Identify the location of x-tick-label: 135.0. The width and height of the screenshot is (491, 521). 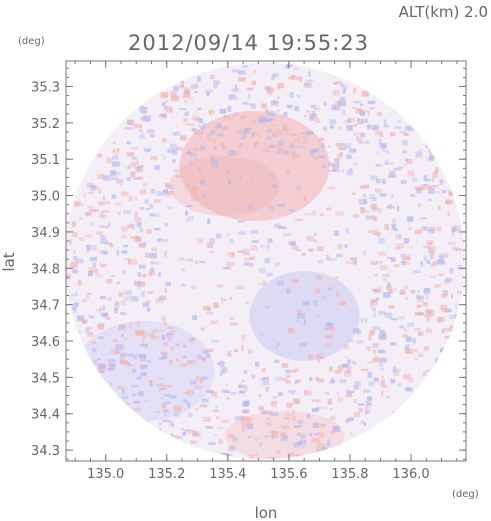
(105, 474).